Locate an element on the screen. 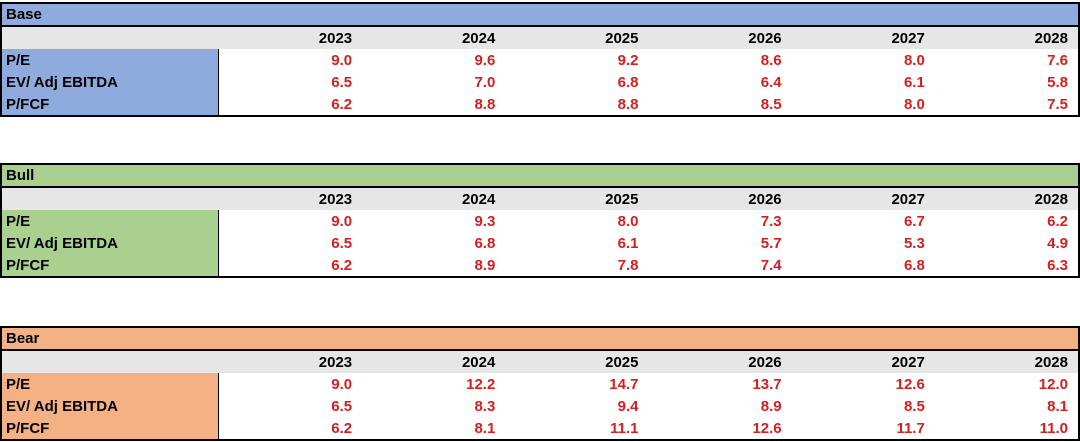 This screenshot has width=1080, height=442. value-cell: 9.2 is located at coordinates (628, 60).